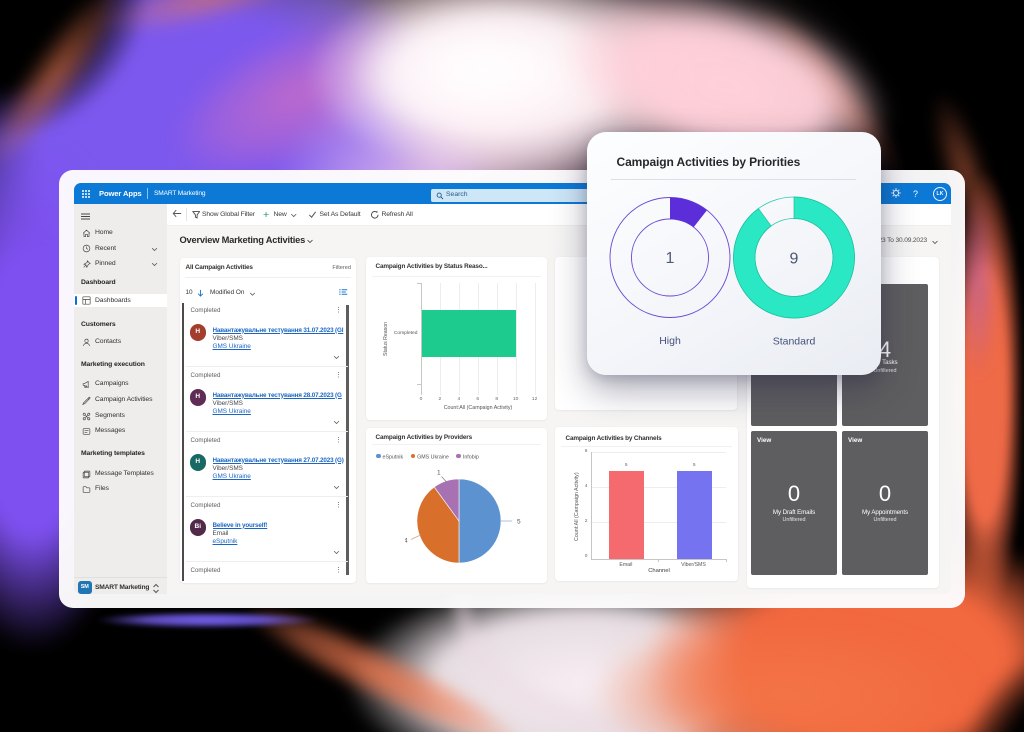  Describe the element at coordinates (519, 521) in the screenshot. I see `svg-text: 5` at that location.